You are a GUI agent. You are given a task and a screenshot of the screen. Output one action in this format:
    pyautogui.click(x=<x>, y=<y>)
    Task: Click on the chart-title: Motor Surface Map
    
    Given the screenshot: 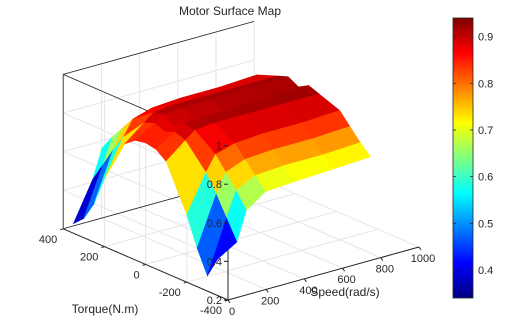 What is the action you would take?
    pyautogui.click(x=230, y=11)
    